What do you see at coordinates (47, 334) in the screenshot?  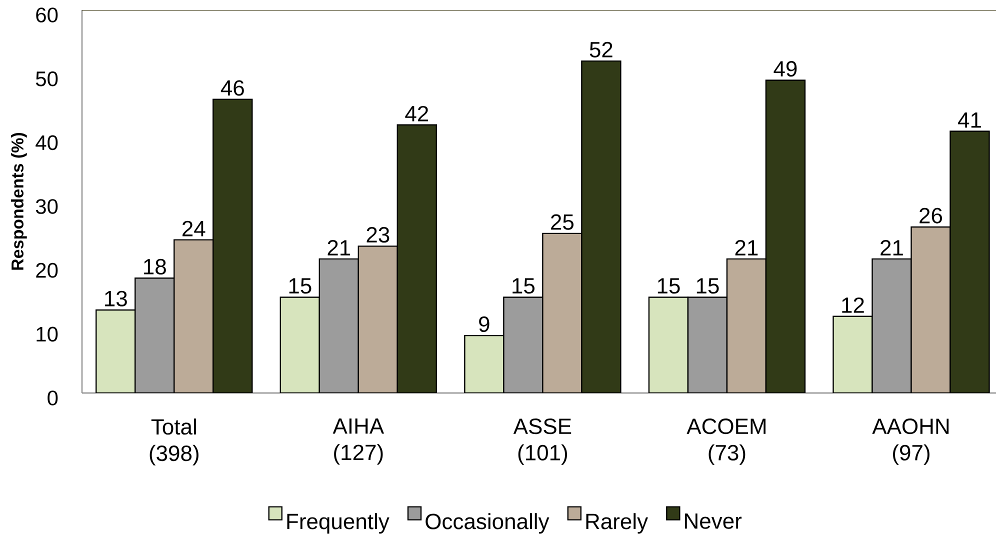 I see `y-tick-label: 10` at bounding box center [47, 334].